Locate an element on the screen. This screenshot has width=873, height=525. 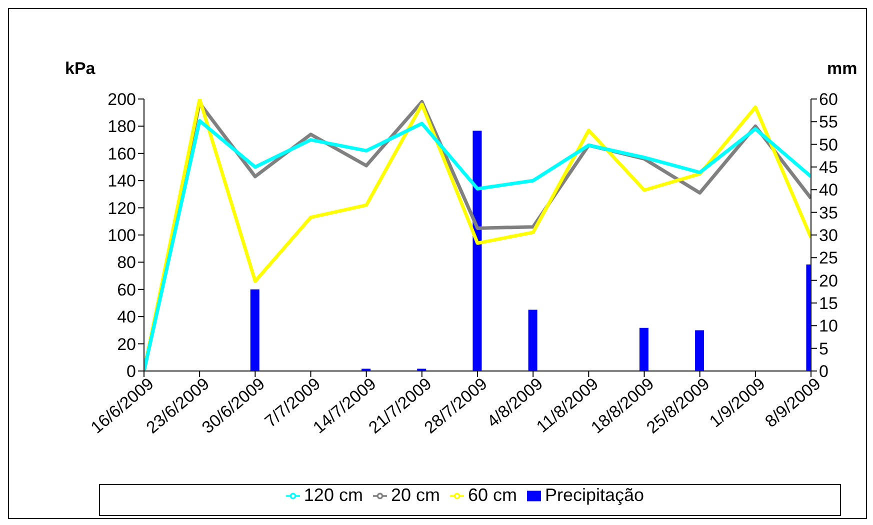
y2-axis-title: mm is located at coordinates (842, 69).